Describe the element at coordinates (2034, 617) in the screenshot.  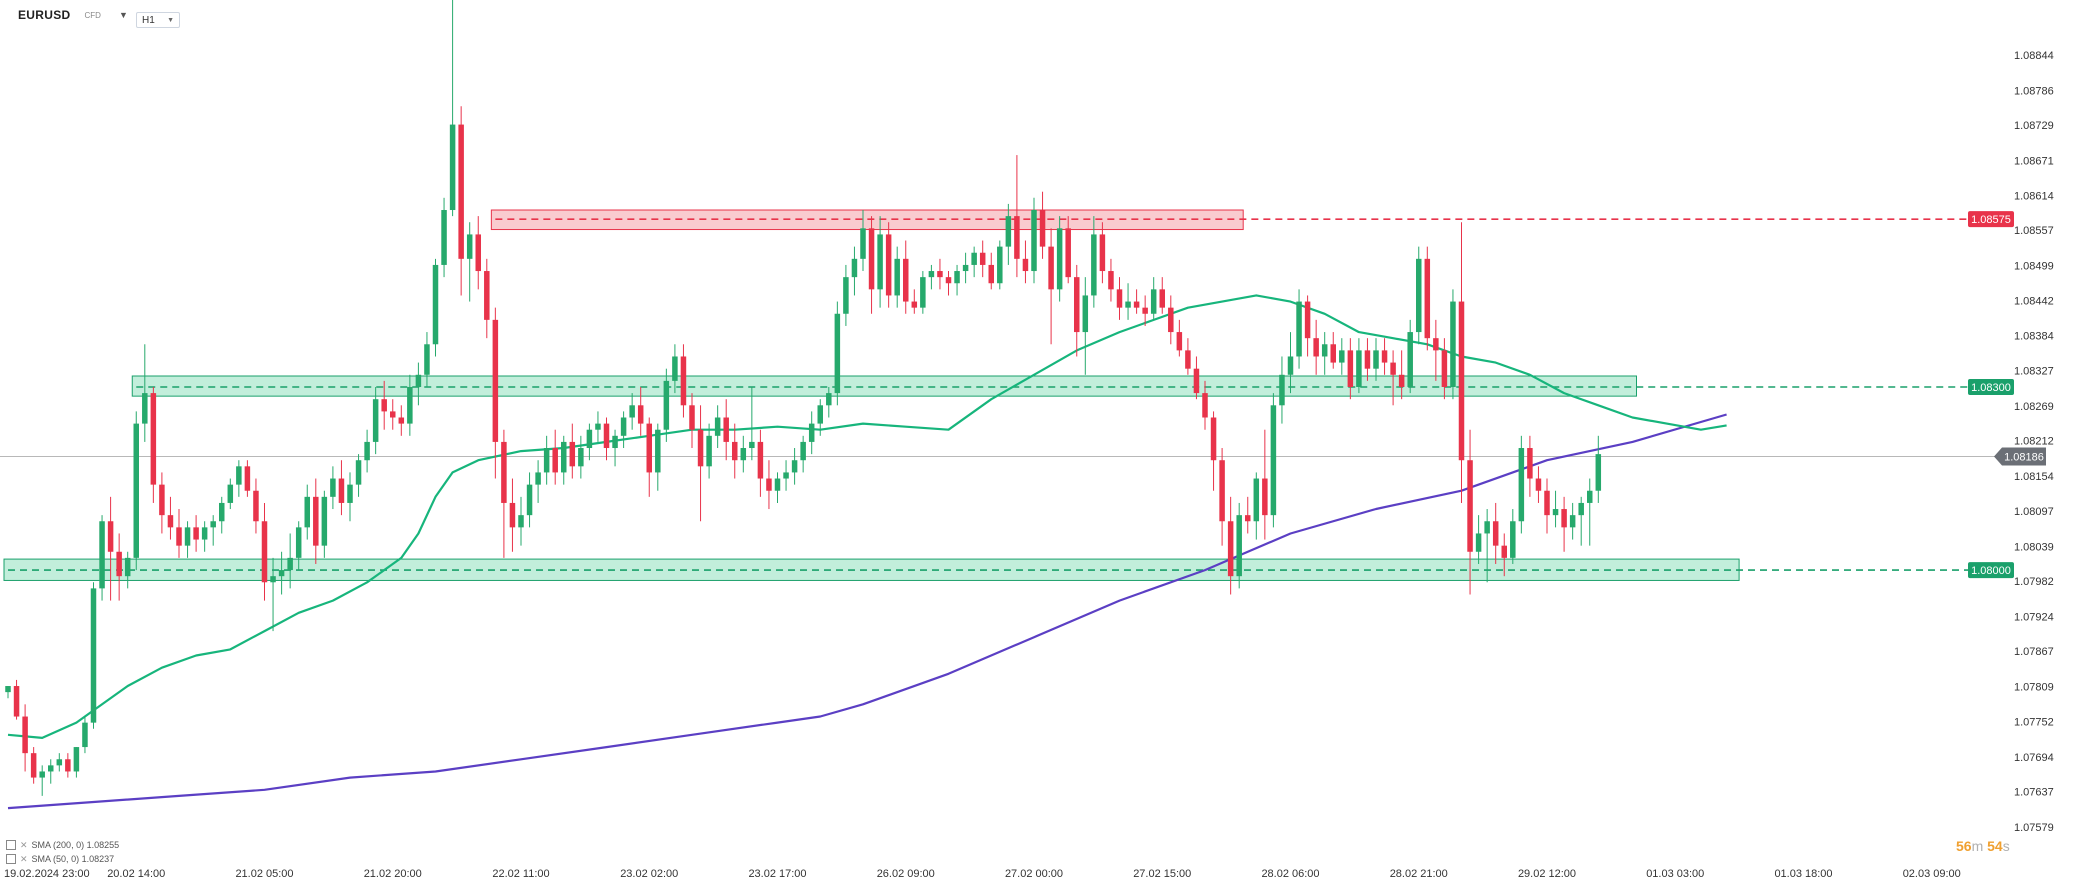
I see `y-tick-label: 1.07924` at that location.